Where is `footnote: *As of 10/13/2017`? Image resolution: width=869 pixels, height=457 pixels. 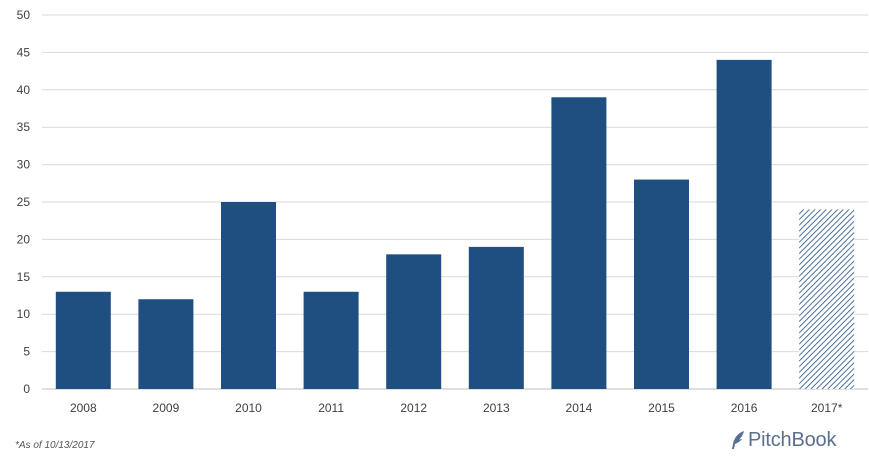 footnote: *As of 10/13/2017 is located at coordinates (55, 445).